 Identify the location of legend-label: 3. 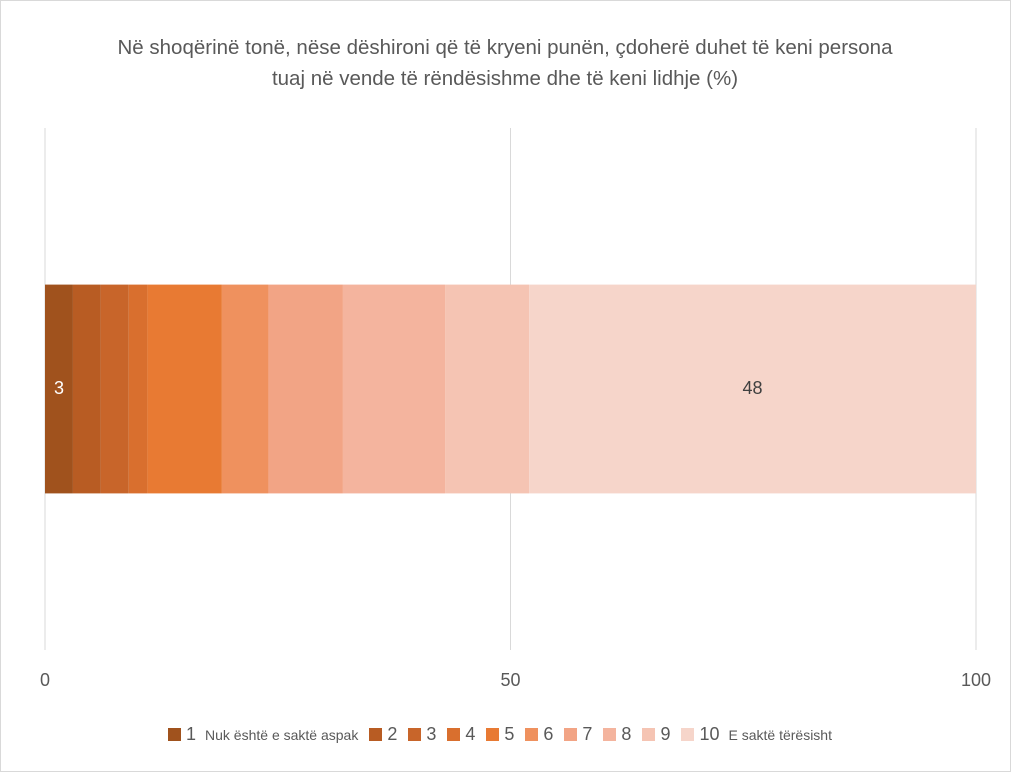
(431, 734).